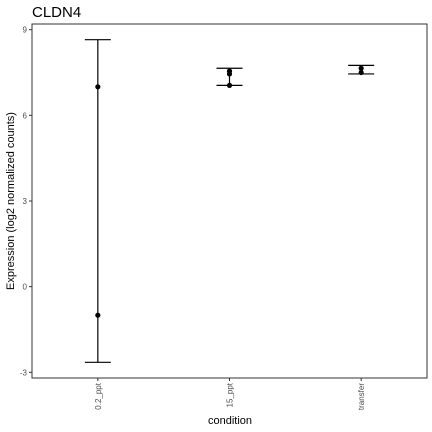 The width and height of the screenshot is (432, 432). Describe the element at coordinates (11, 201) in the screenshot. I see `y-axis-title: Expression (log2 normalized counts)` at that location.